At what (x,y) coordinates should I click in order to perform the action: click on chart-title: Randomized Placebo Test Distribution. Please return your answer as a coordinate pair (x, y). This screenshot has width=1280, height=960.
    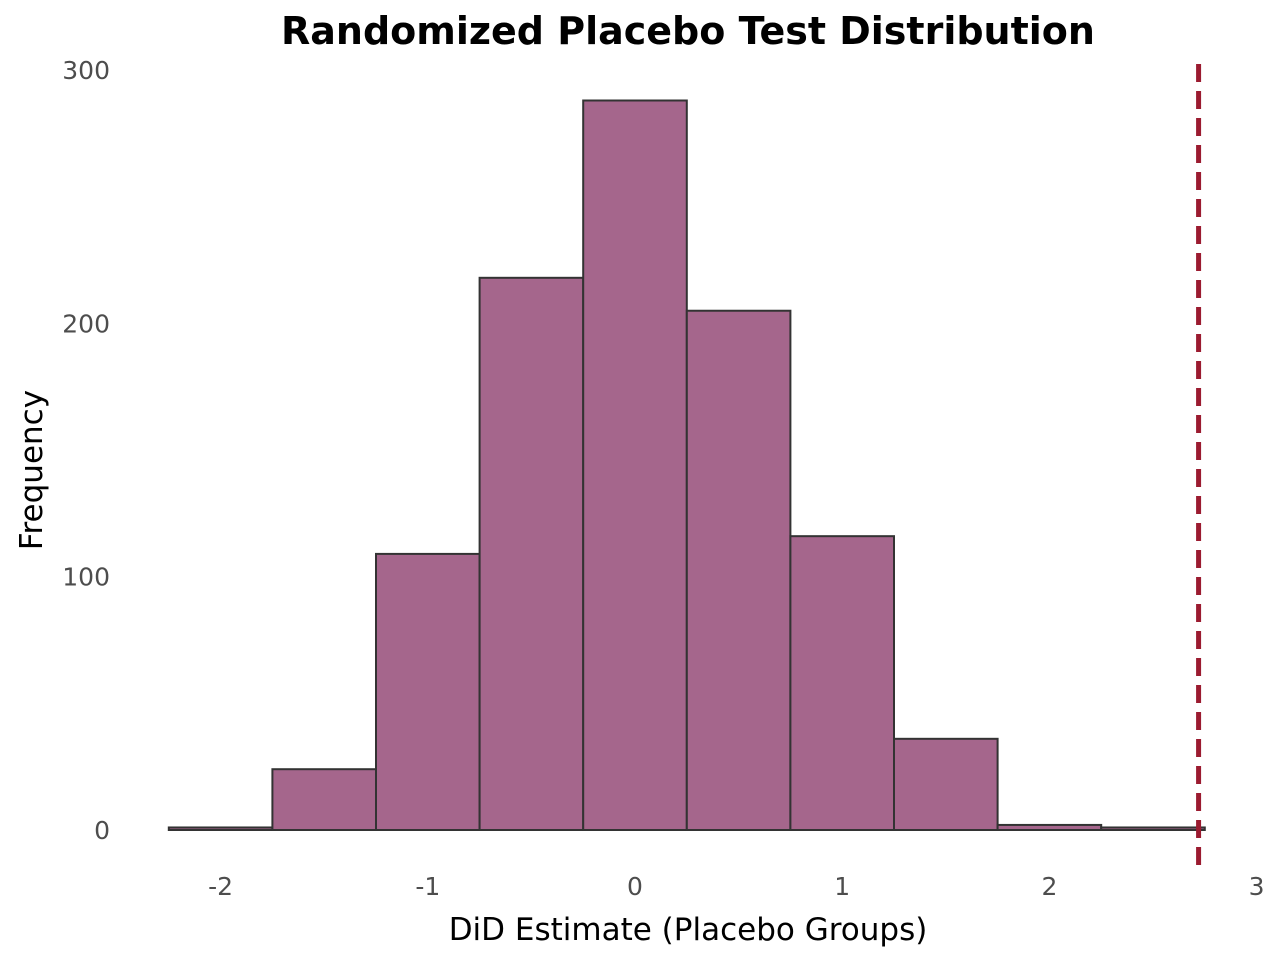
    Looking at the image, I should click on (688, 31).